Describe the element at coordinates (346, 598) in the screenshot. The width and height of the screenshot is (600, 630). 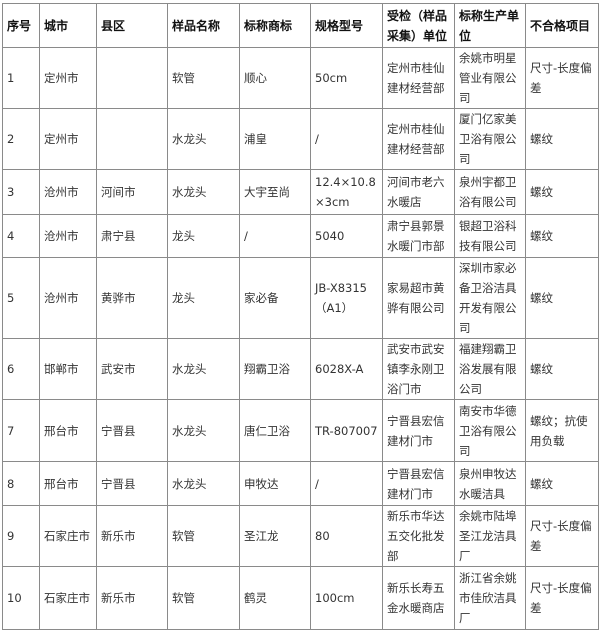
I see `cell-model-spec: 100cm` at that location.